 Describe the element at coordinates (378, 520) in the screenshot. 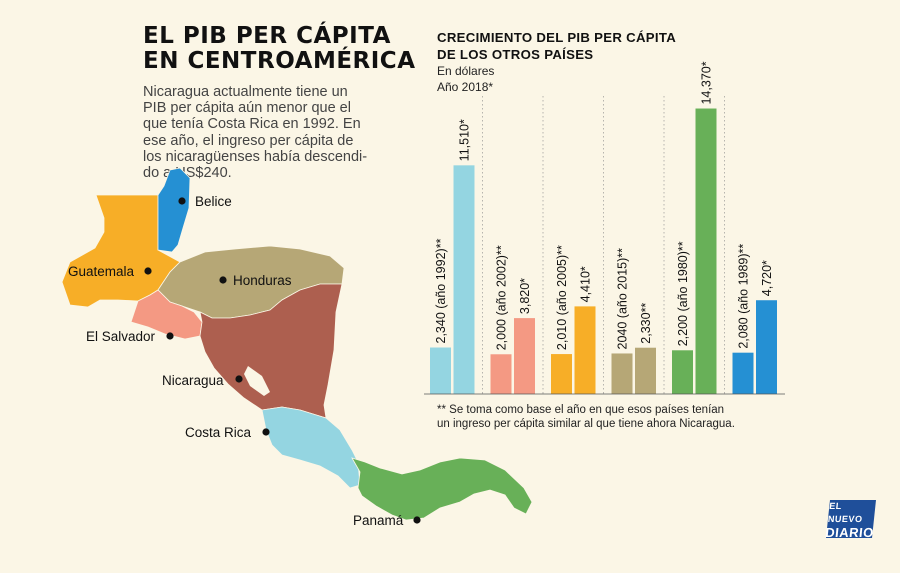

I see `panama-label: Panamá` at that location.